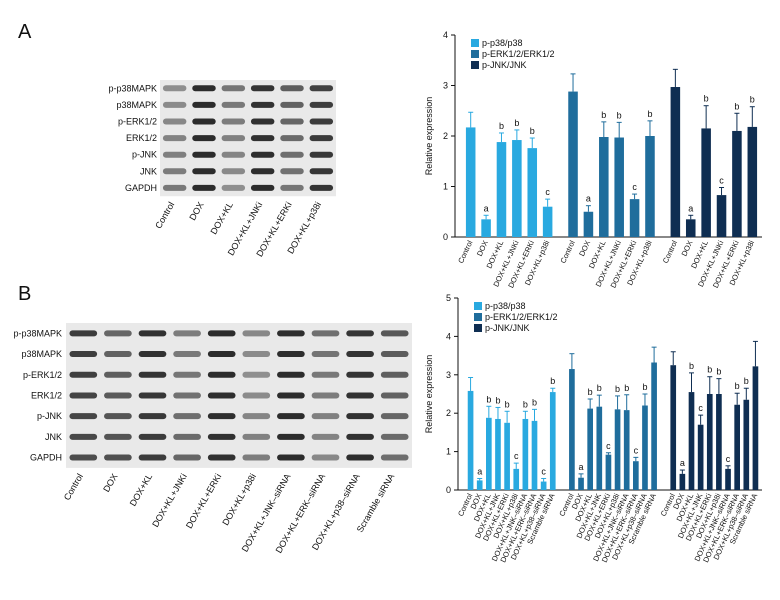 The width and height of the screenshot is (780, 600). What do you see at coordinates (37, 333) in the screenshot?
I see `blot-row-label: p-p38MAPK` at bounding box center [37, 333].